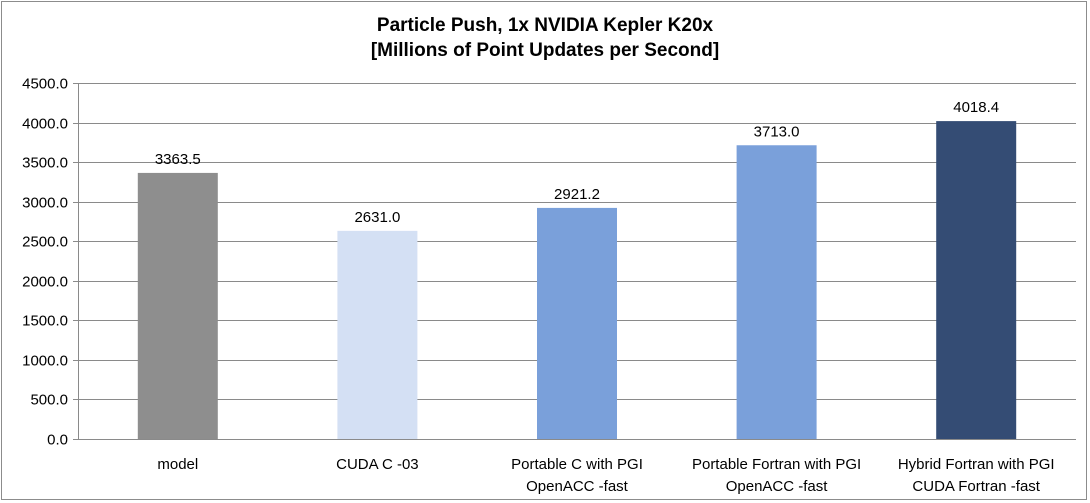 The width and height of the screenshot is (1090, 503). What do you see at coordinates (976, 107) in the screenshot?
I see `data-label: 4018.4` at bounding box center [976, 107].